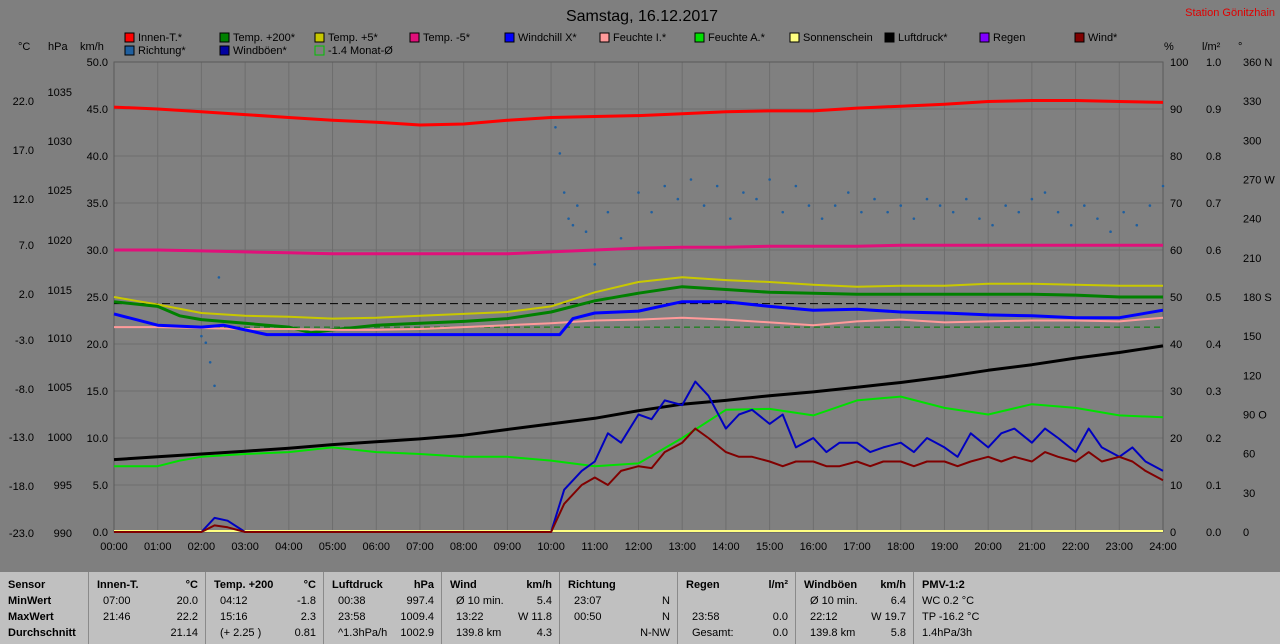 This screenshot has height=644, width=1280. What do you see at coordinates (1252, 259) in the screenshot?
I see `y-tick-deg: 210` at bounding box center [1252, 259].